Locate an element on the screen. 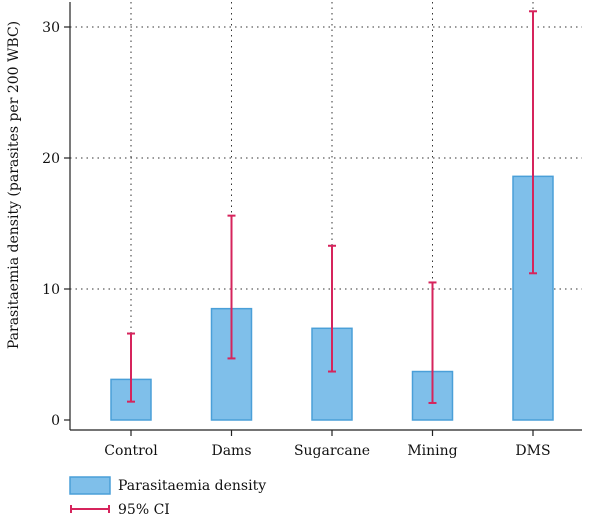 Image resolution: width=593 pixels, height=515 pixels. legend: Parasitaemia density 95% CI is located at coordinates (167, 495).